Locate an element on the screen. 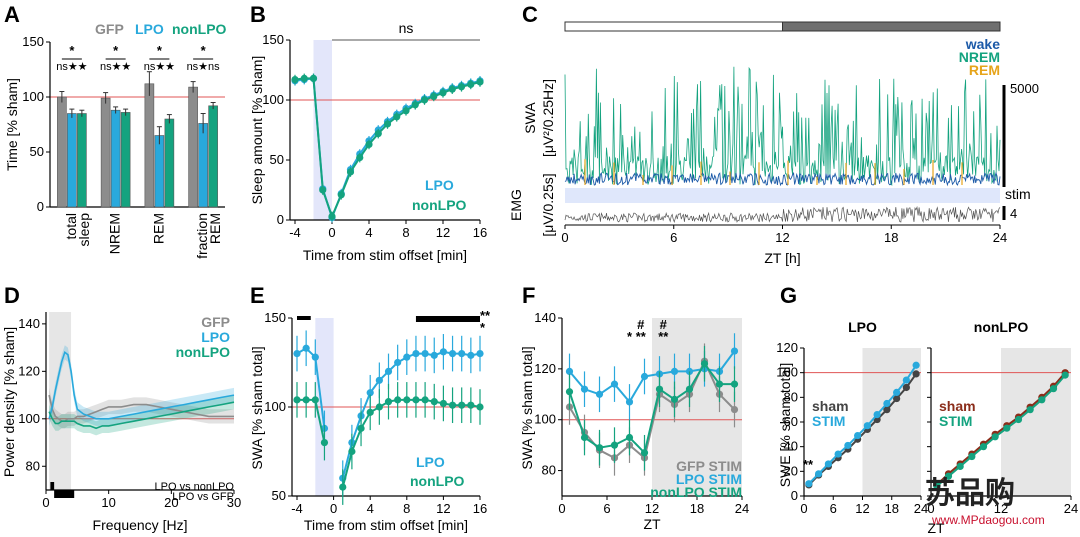  significance-bar is located at coordinates (304, 318).